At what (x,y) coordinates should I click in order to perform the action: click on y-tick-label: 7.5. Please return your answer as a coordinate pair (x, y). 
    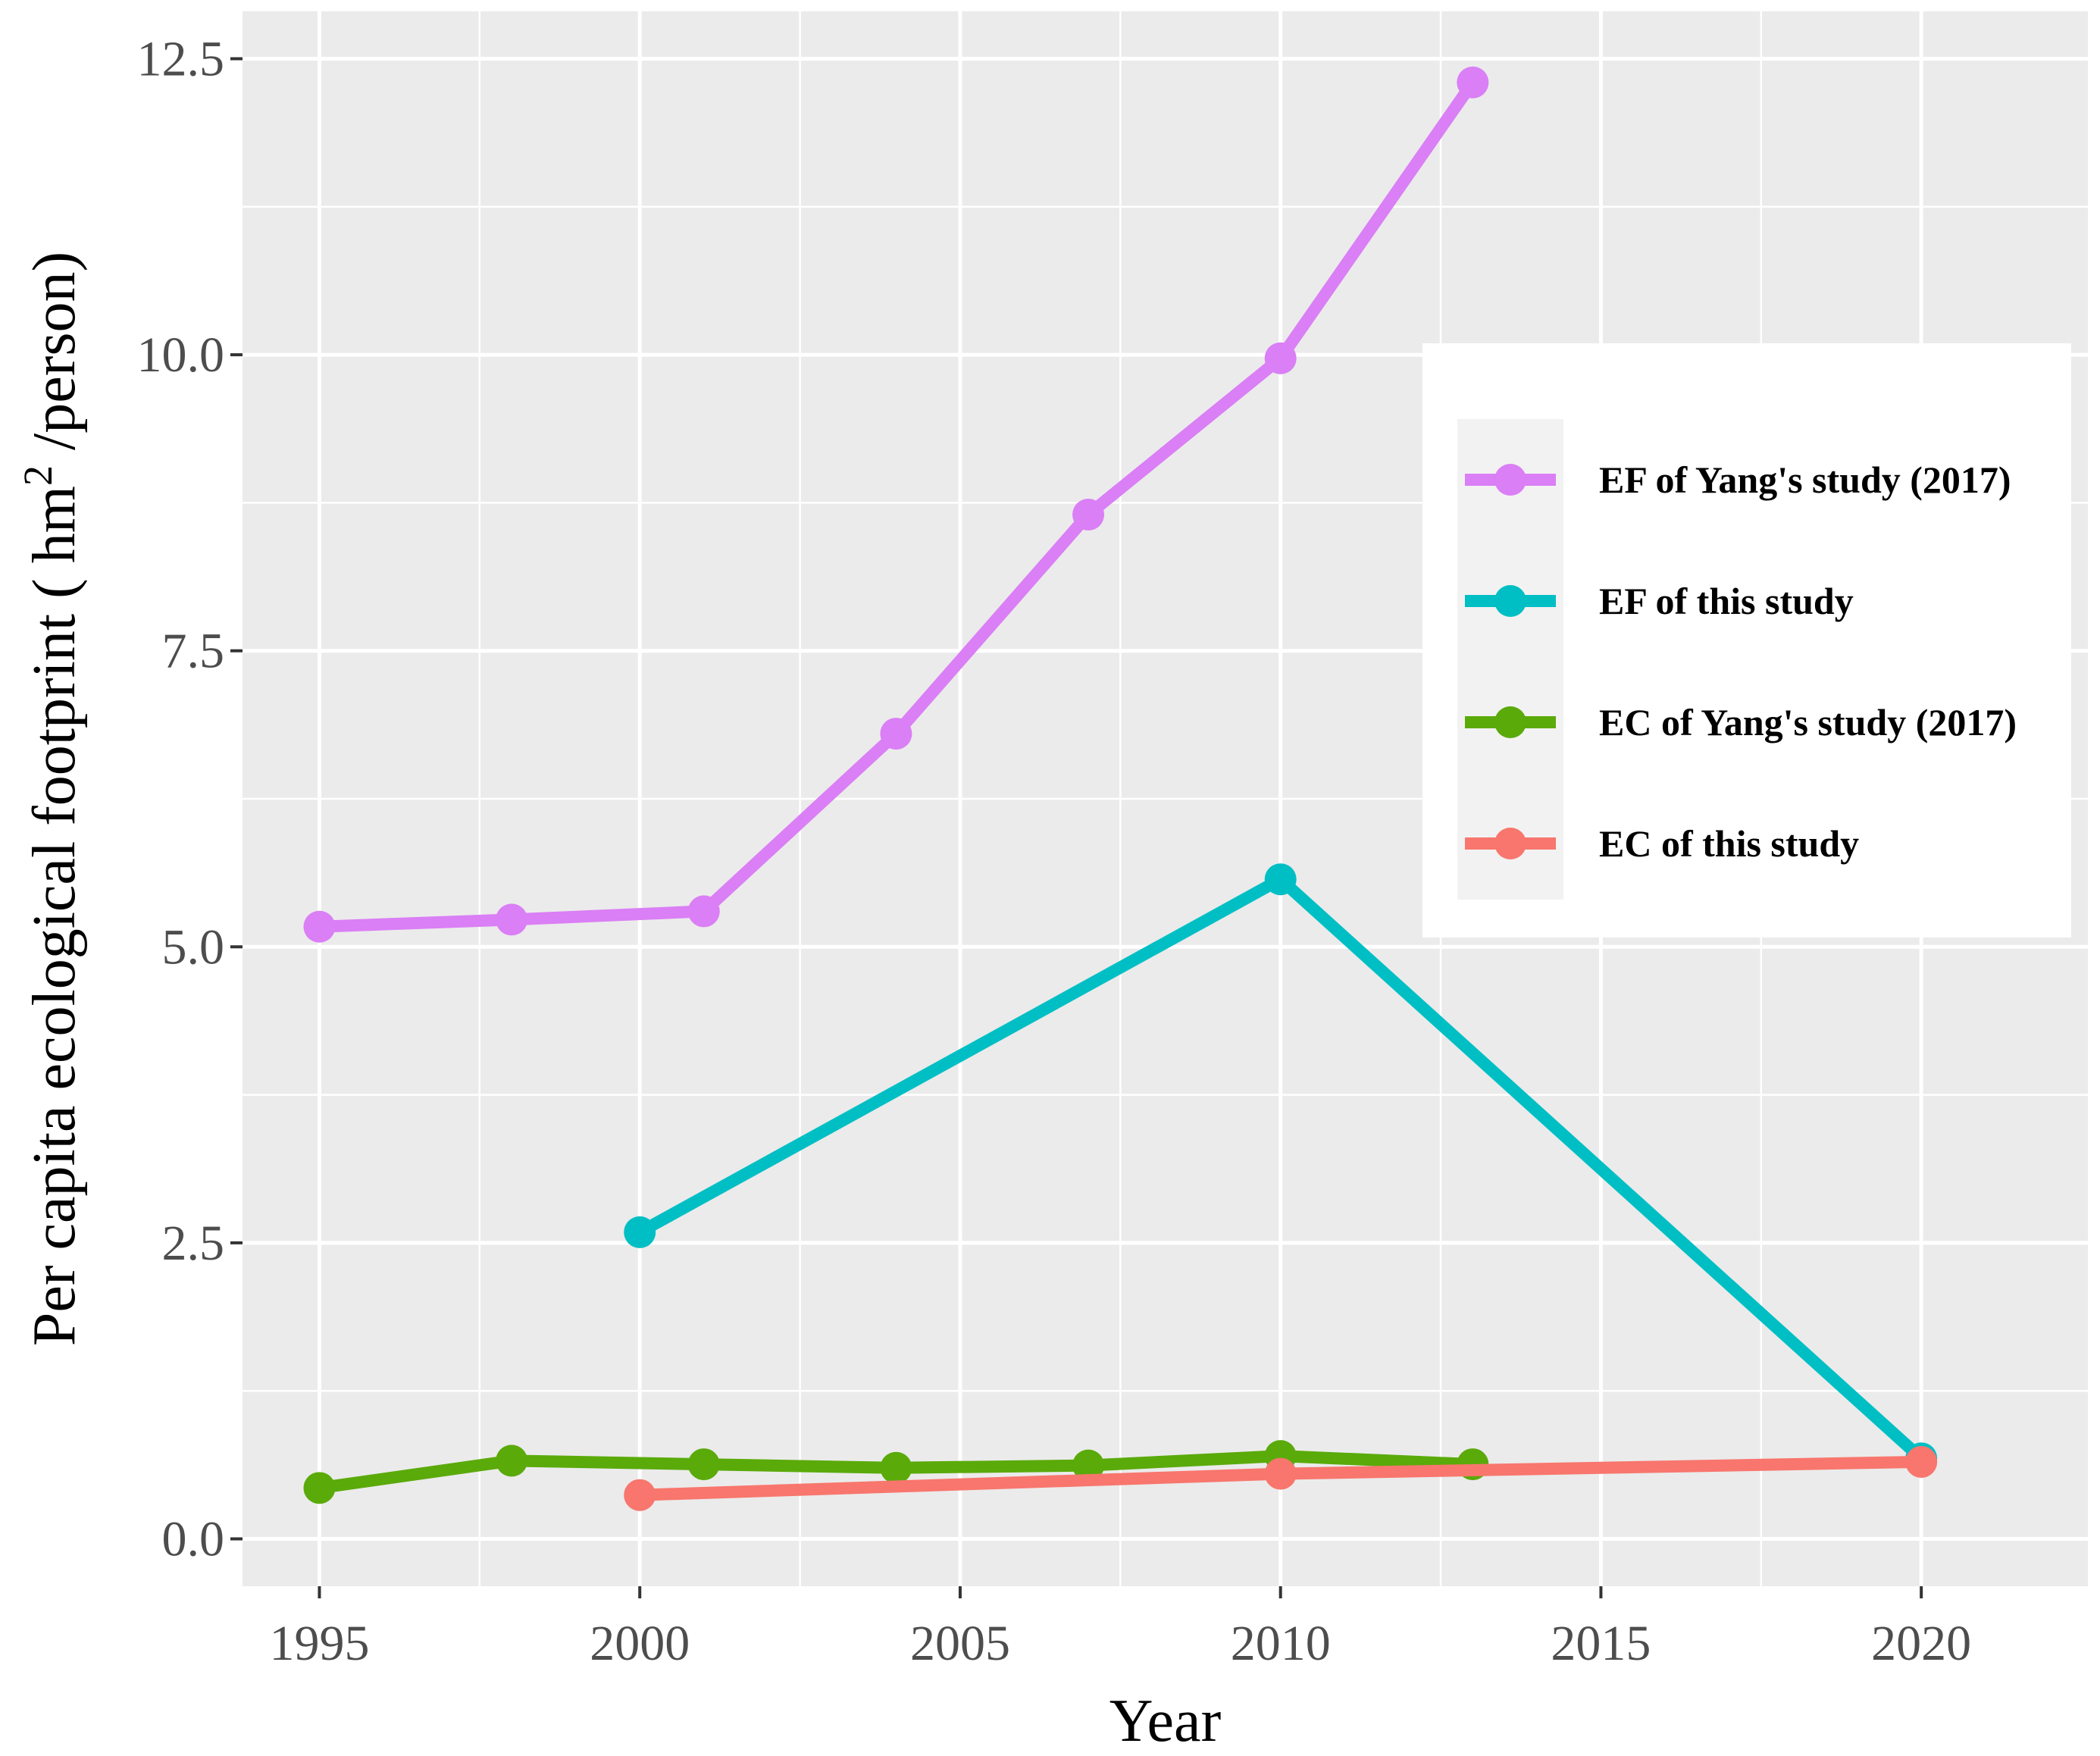
    Looking at the image, I should click on (193, 651).